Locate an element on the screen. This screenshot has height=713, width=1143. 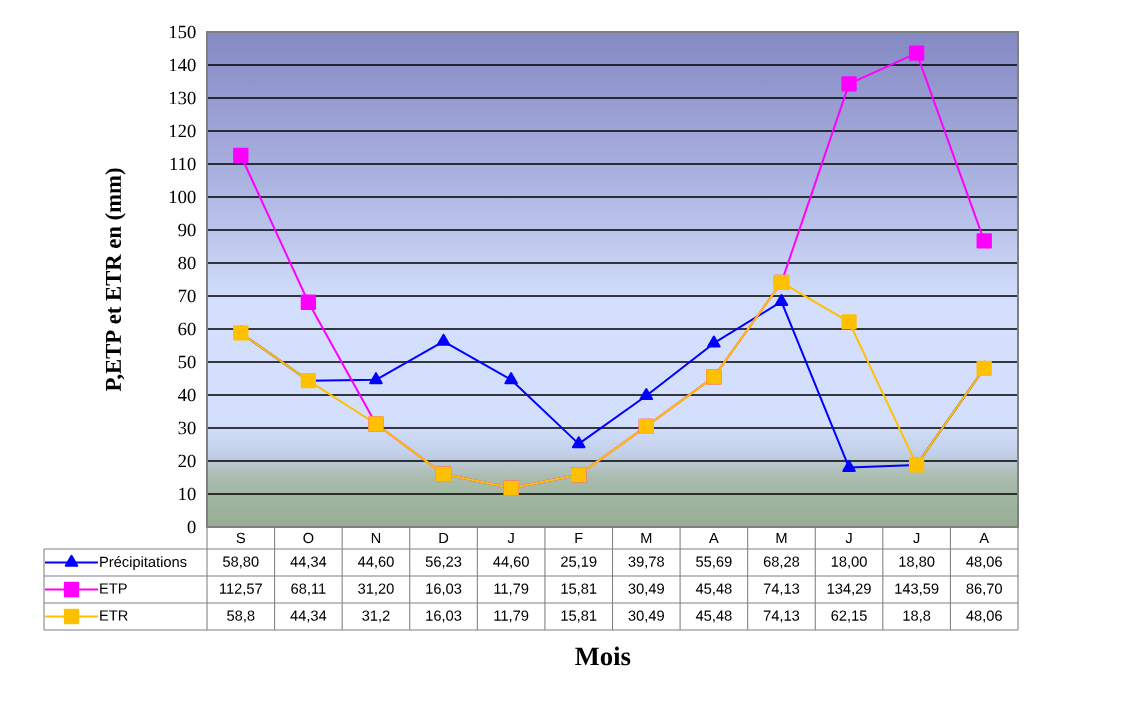
y-tick-label: 60 is located at coordinates (187, 329).